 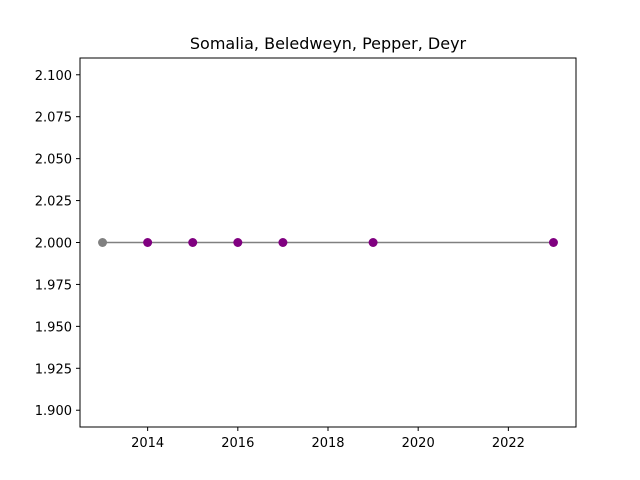 I want to click on chart-title: Somalia, Beledweyn, Pepper, Deyr, so click(x=328, y=43).